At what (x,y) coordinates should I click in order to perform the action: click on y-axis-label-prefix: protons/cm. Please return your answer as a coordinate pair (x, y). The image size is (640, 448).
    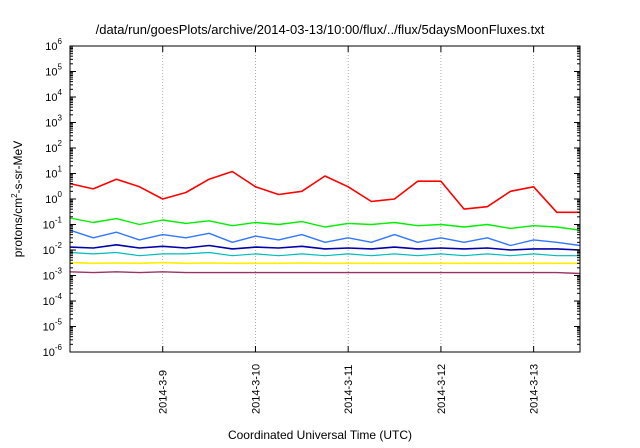
    Looking at the image, I should click on (18, 227).